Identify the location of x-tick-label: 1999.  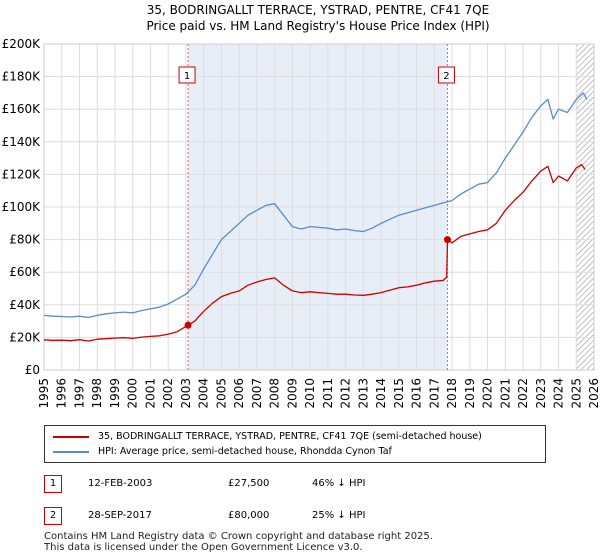
(115, 393).